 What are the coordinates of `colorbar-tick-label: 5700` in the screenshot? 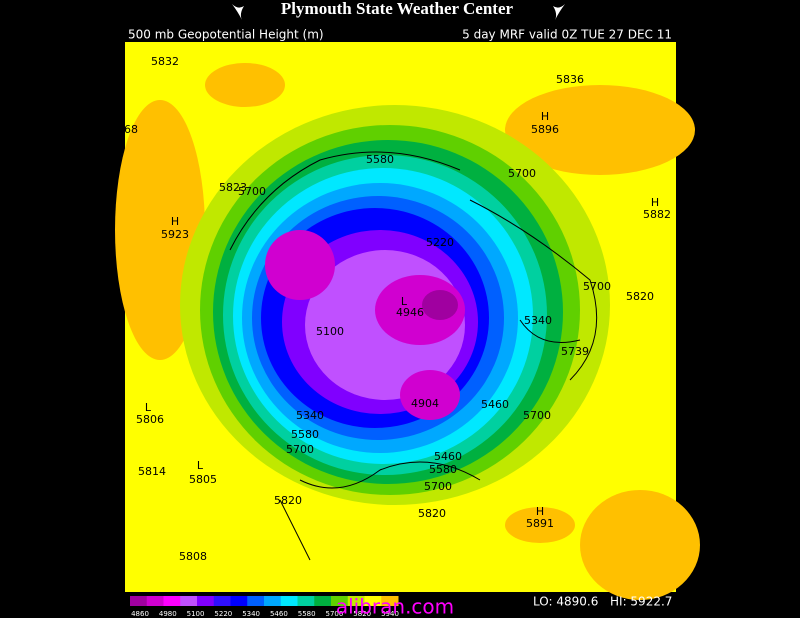 It's located at (335, 614).